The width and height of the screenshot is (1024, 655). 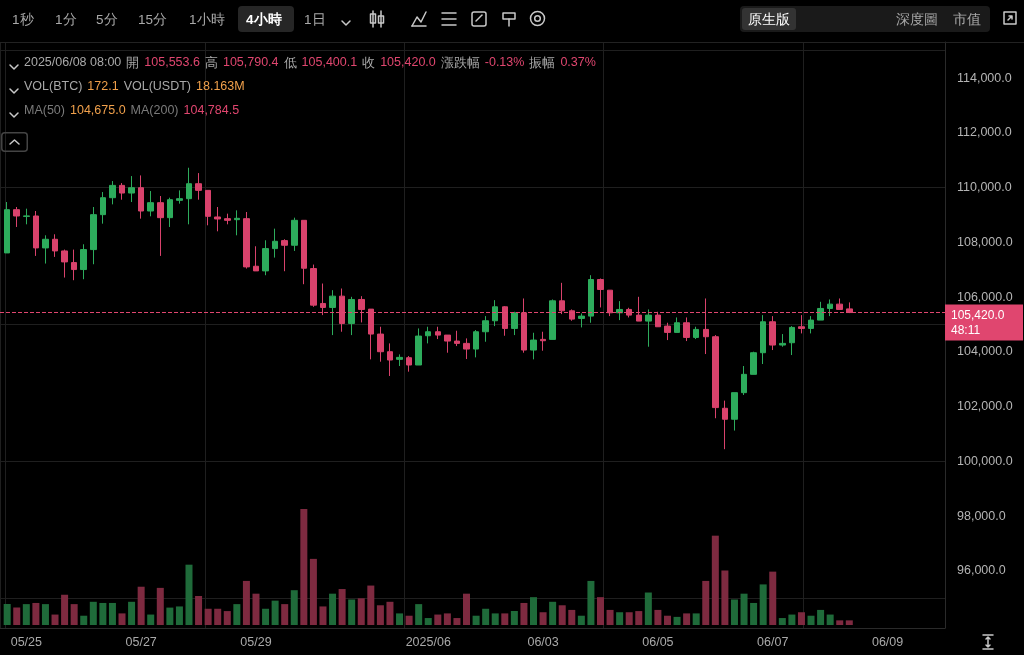 I want to click on x-tick-label: 06/03, so click(x=543, y=641).